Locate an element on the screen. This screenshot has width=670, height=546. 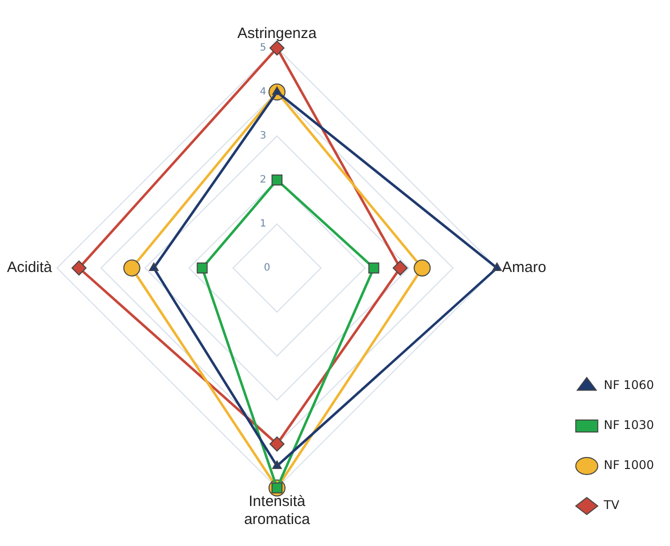
legend-label: NF 1060 is located at coordinates (629, 385).